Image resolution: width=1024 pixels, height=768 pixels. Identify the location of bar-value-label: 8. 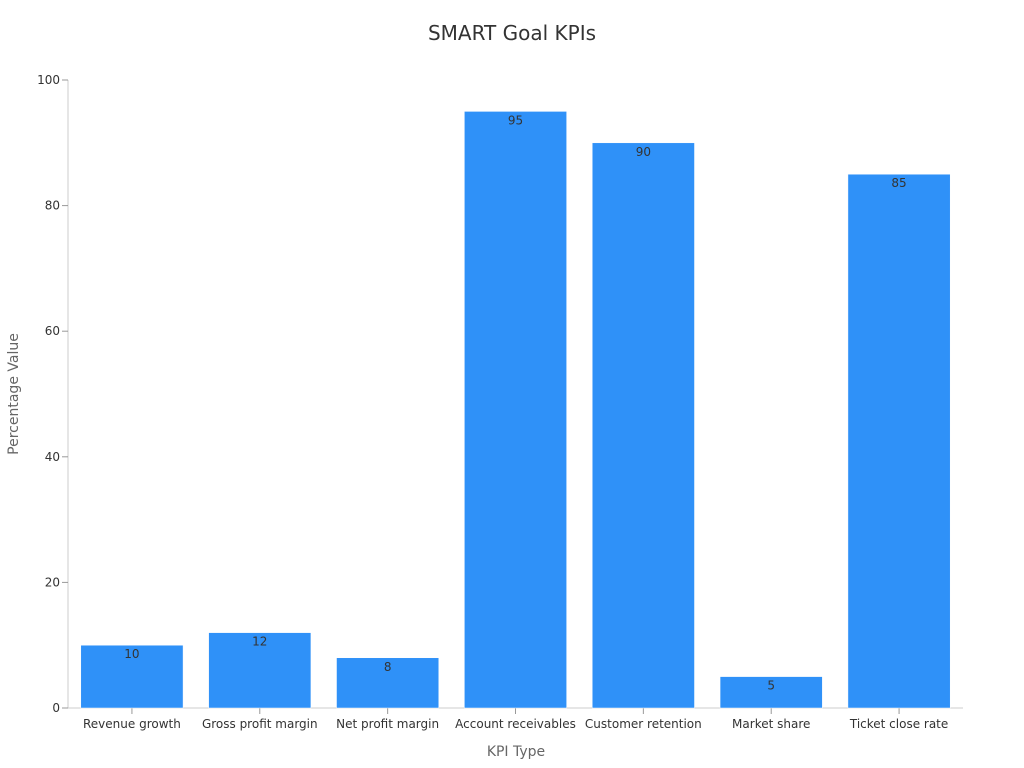
(388, 667).